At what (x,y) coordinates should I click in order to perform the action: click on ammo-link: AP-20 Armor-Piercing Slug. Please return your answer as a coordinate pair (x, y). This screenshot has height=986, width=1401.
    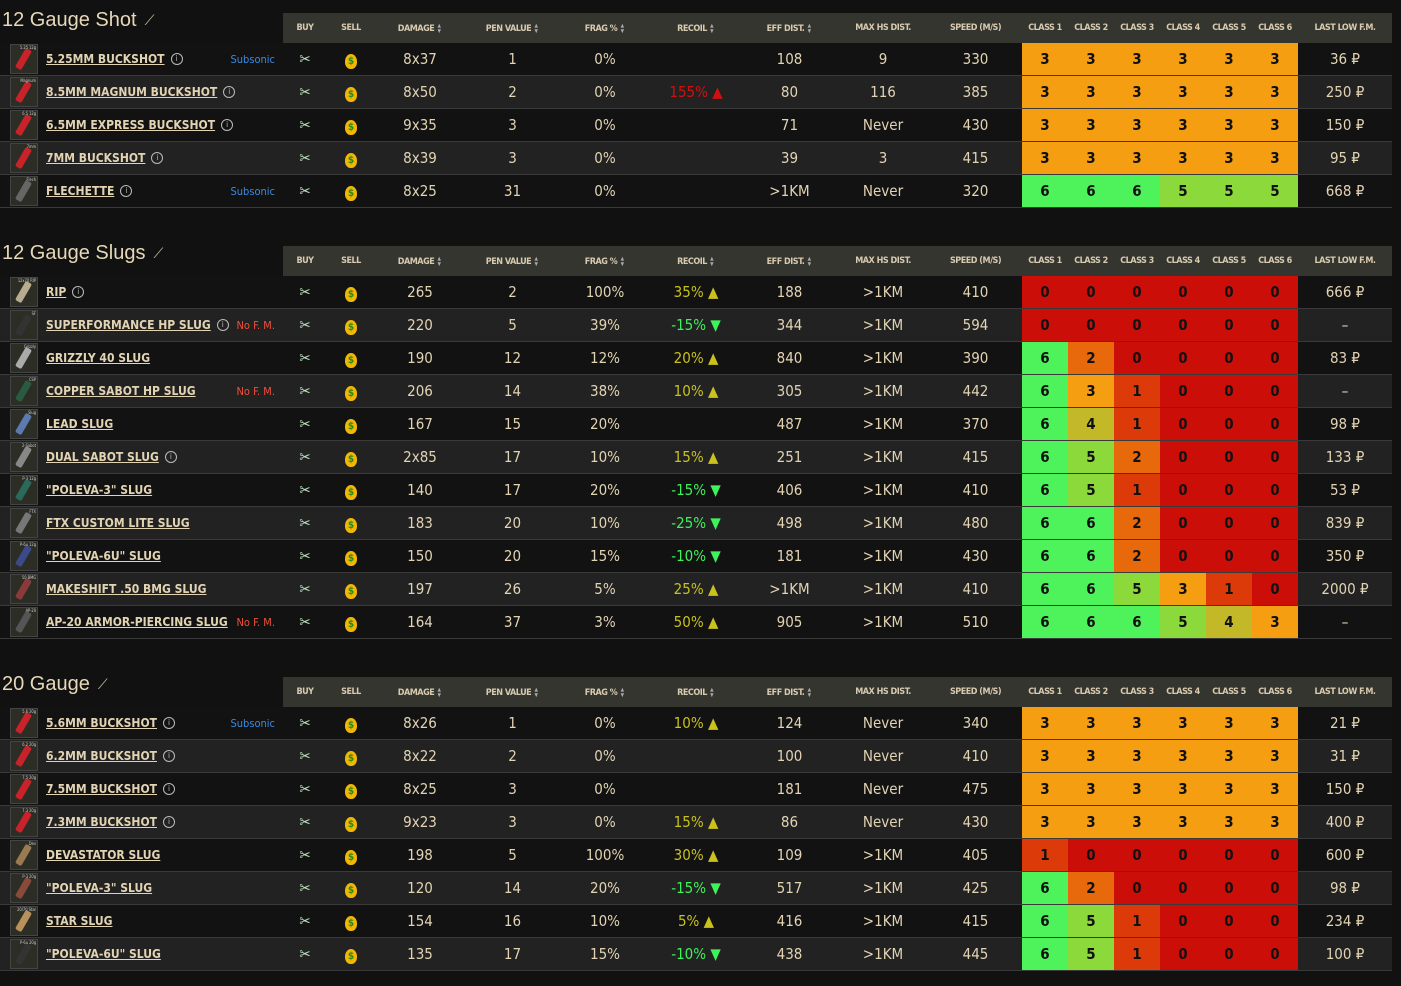
    Looking at the image, I should click on (137, 622).